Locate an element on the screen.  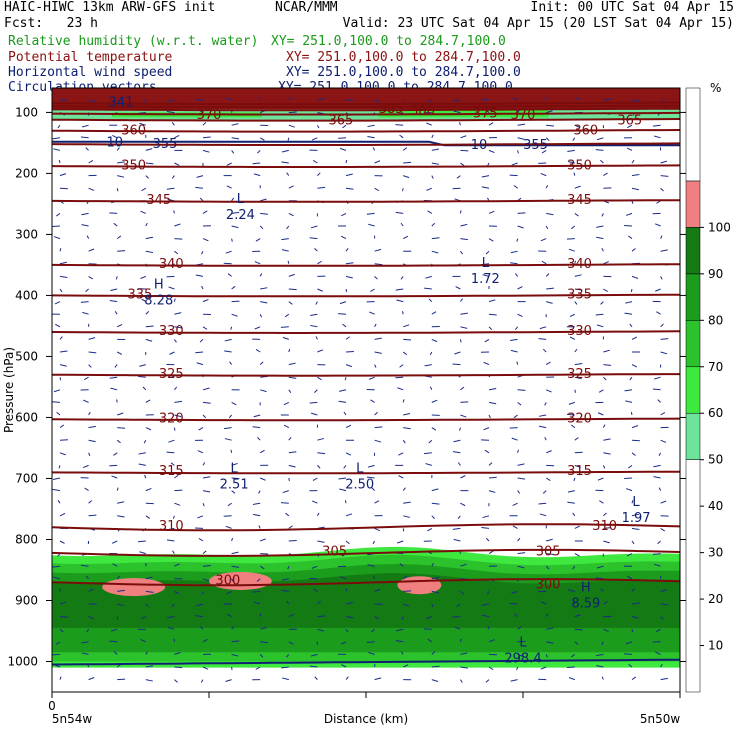
colorbar-tick-label: 40 is located at coordinates (715, 506).